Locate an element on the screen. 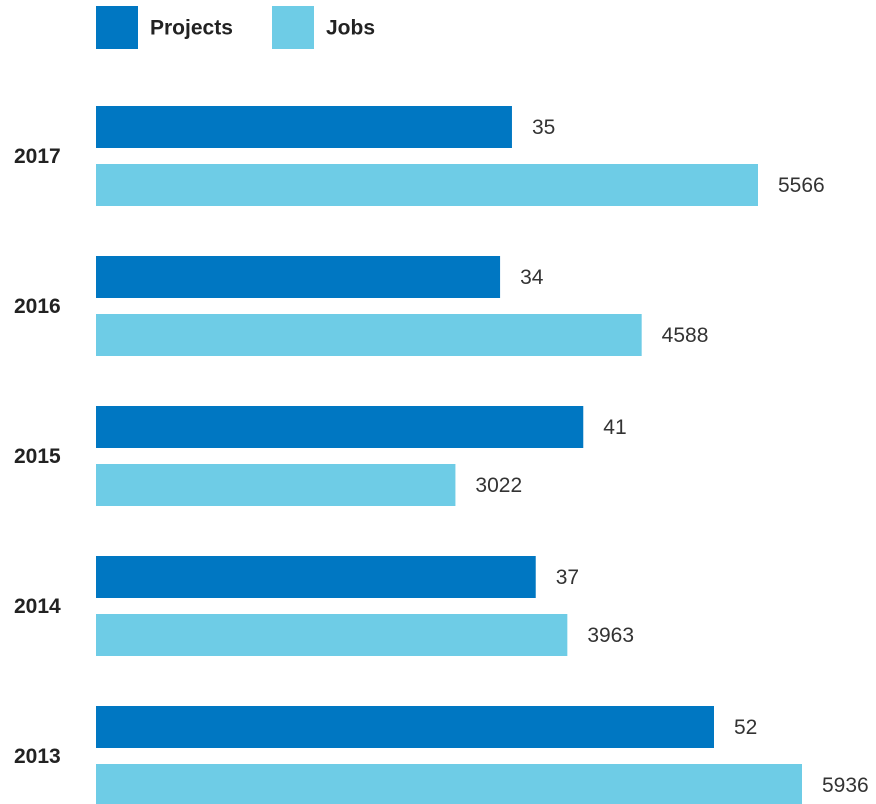 Image resolution: width=876 pixels, height=804 pixels. value-label-projects-2017: 35 is located at coordinates (543, 127).